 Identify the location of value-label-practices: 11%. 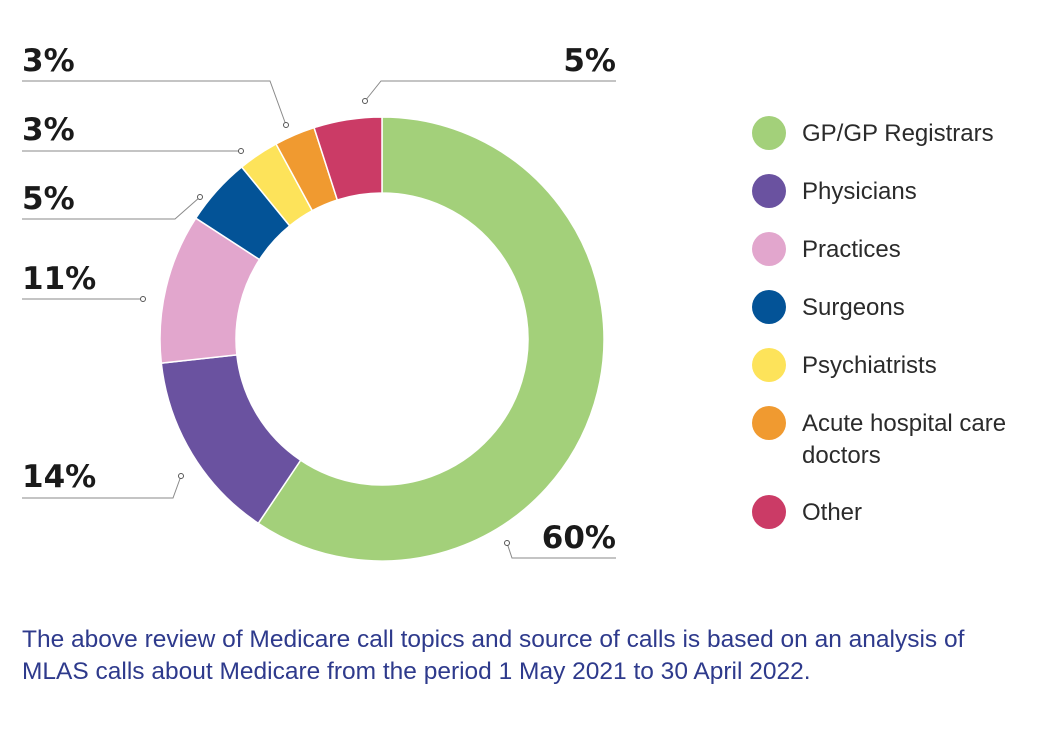
(59, 279).